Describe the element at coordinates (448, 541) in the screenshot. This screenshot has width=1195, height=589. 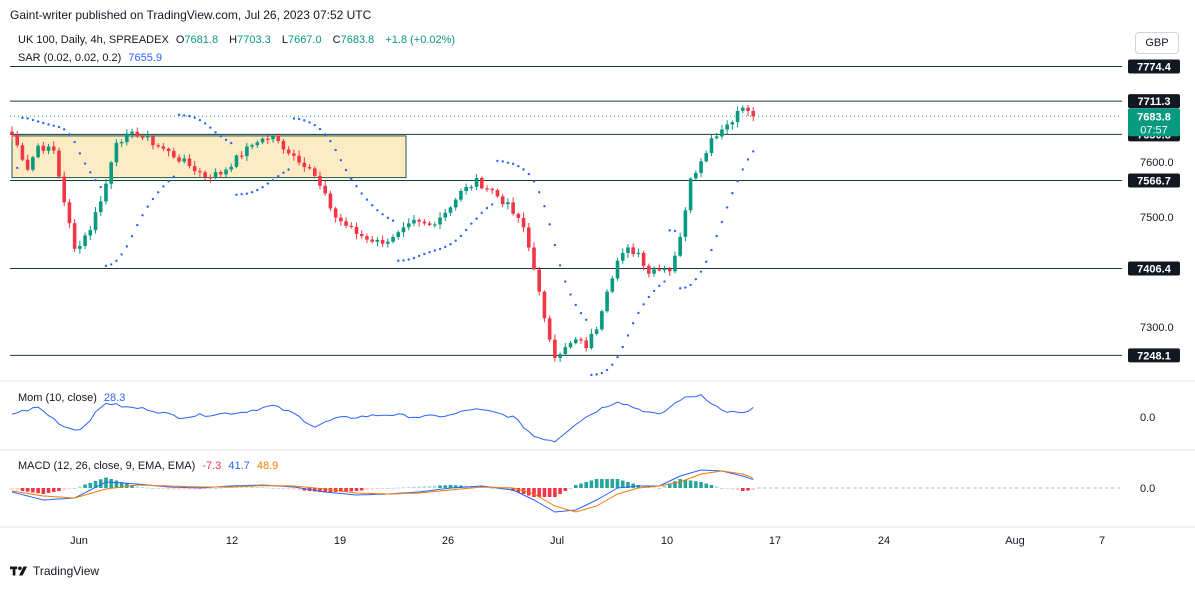
I see `time-axis-tick: 26` at that location.